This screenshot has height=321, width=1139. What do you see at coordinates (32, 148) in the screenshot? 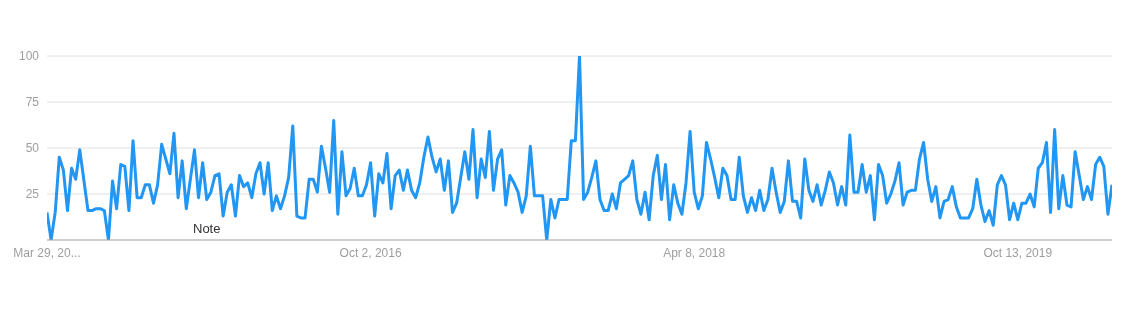
I see `y-tick-label: 50` at bounding box center [32, 148].